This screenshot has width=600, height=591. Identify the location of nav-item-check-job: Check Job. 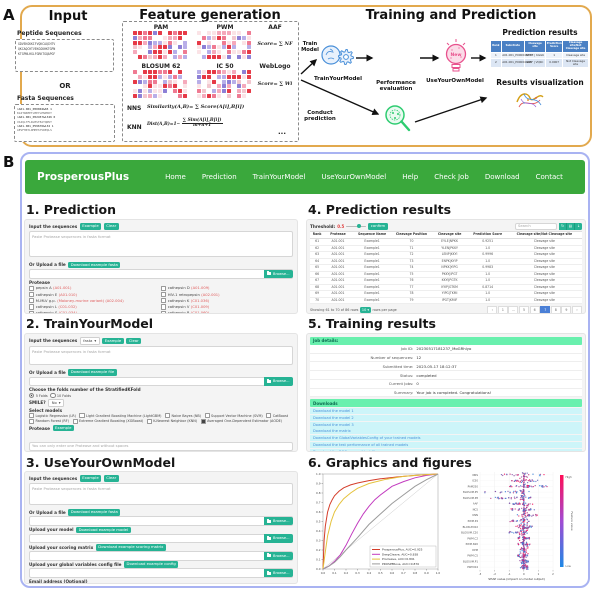
(451, 177).